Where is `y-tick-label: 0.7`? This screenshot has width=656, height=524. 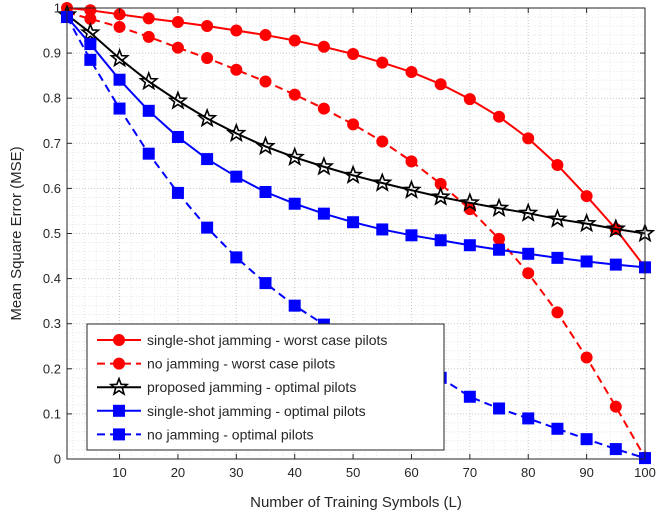
y-tick-label: 0.7 is located at coordinates (52, 143).